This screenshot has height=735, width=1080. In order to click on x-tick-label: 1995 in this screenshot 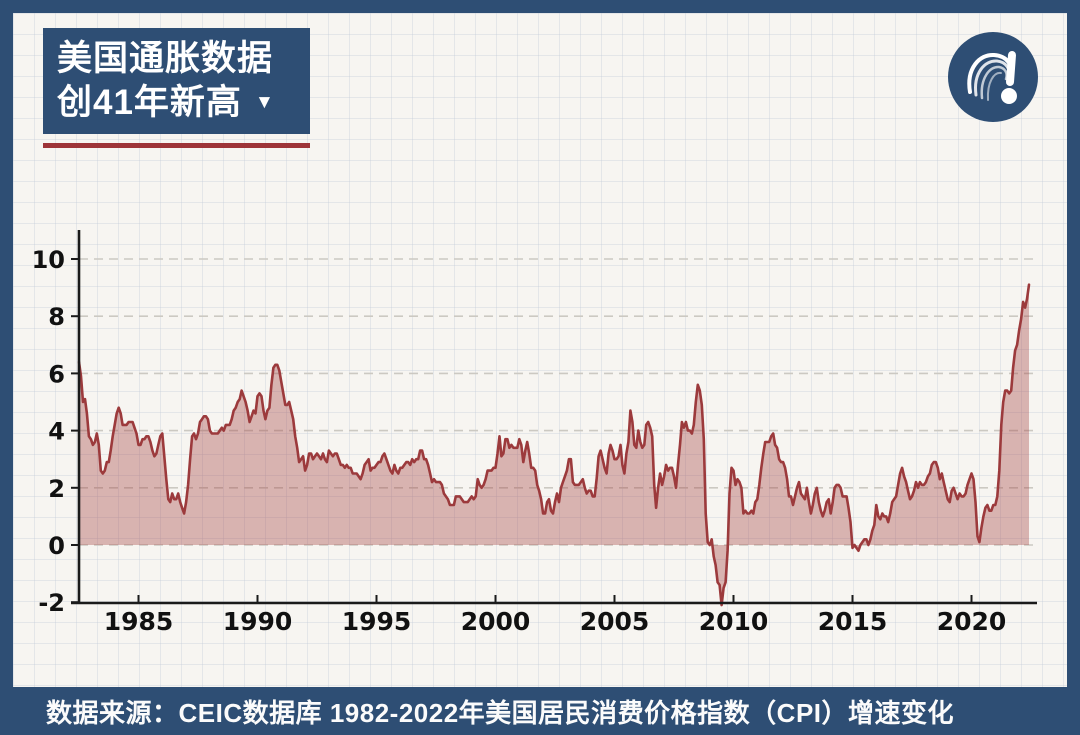, I will do `click(377, 621)`.